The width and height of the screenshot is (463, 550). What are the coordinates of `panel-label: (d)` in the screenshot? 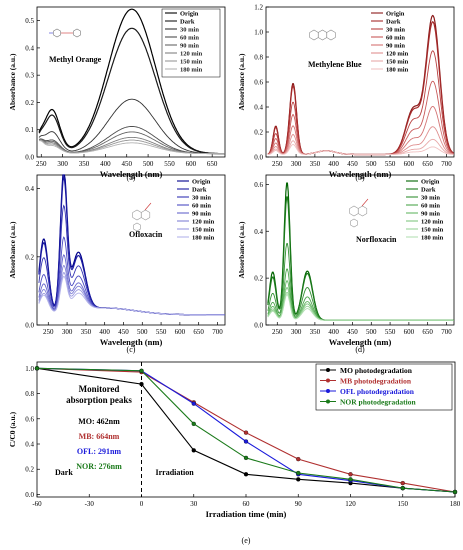 It's located at (360, 349).